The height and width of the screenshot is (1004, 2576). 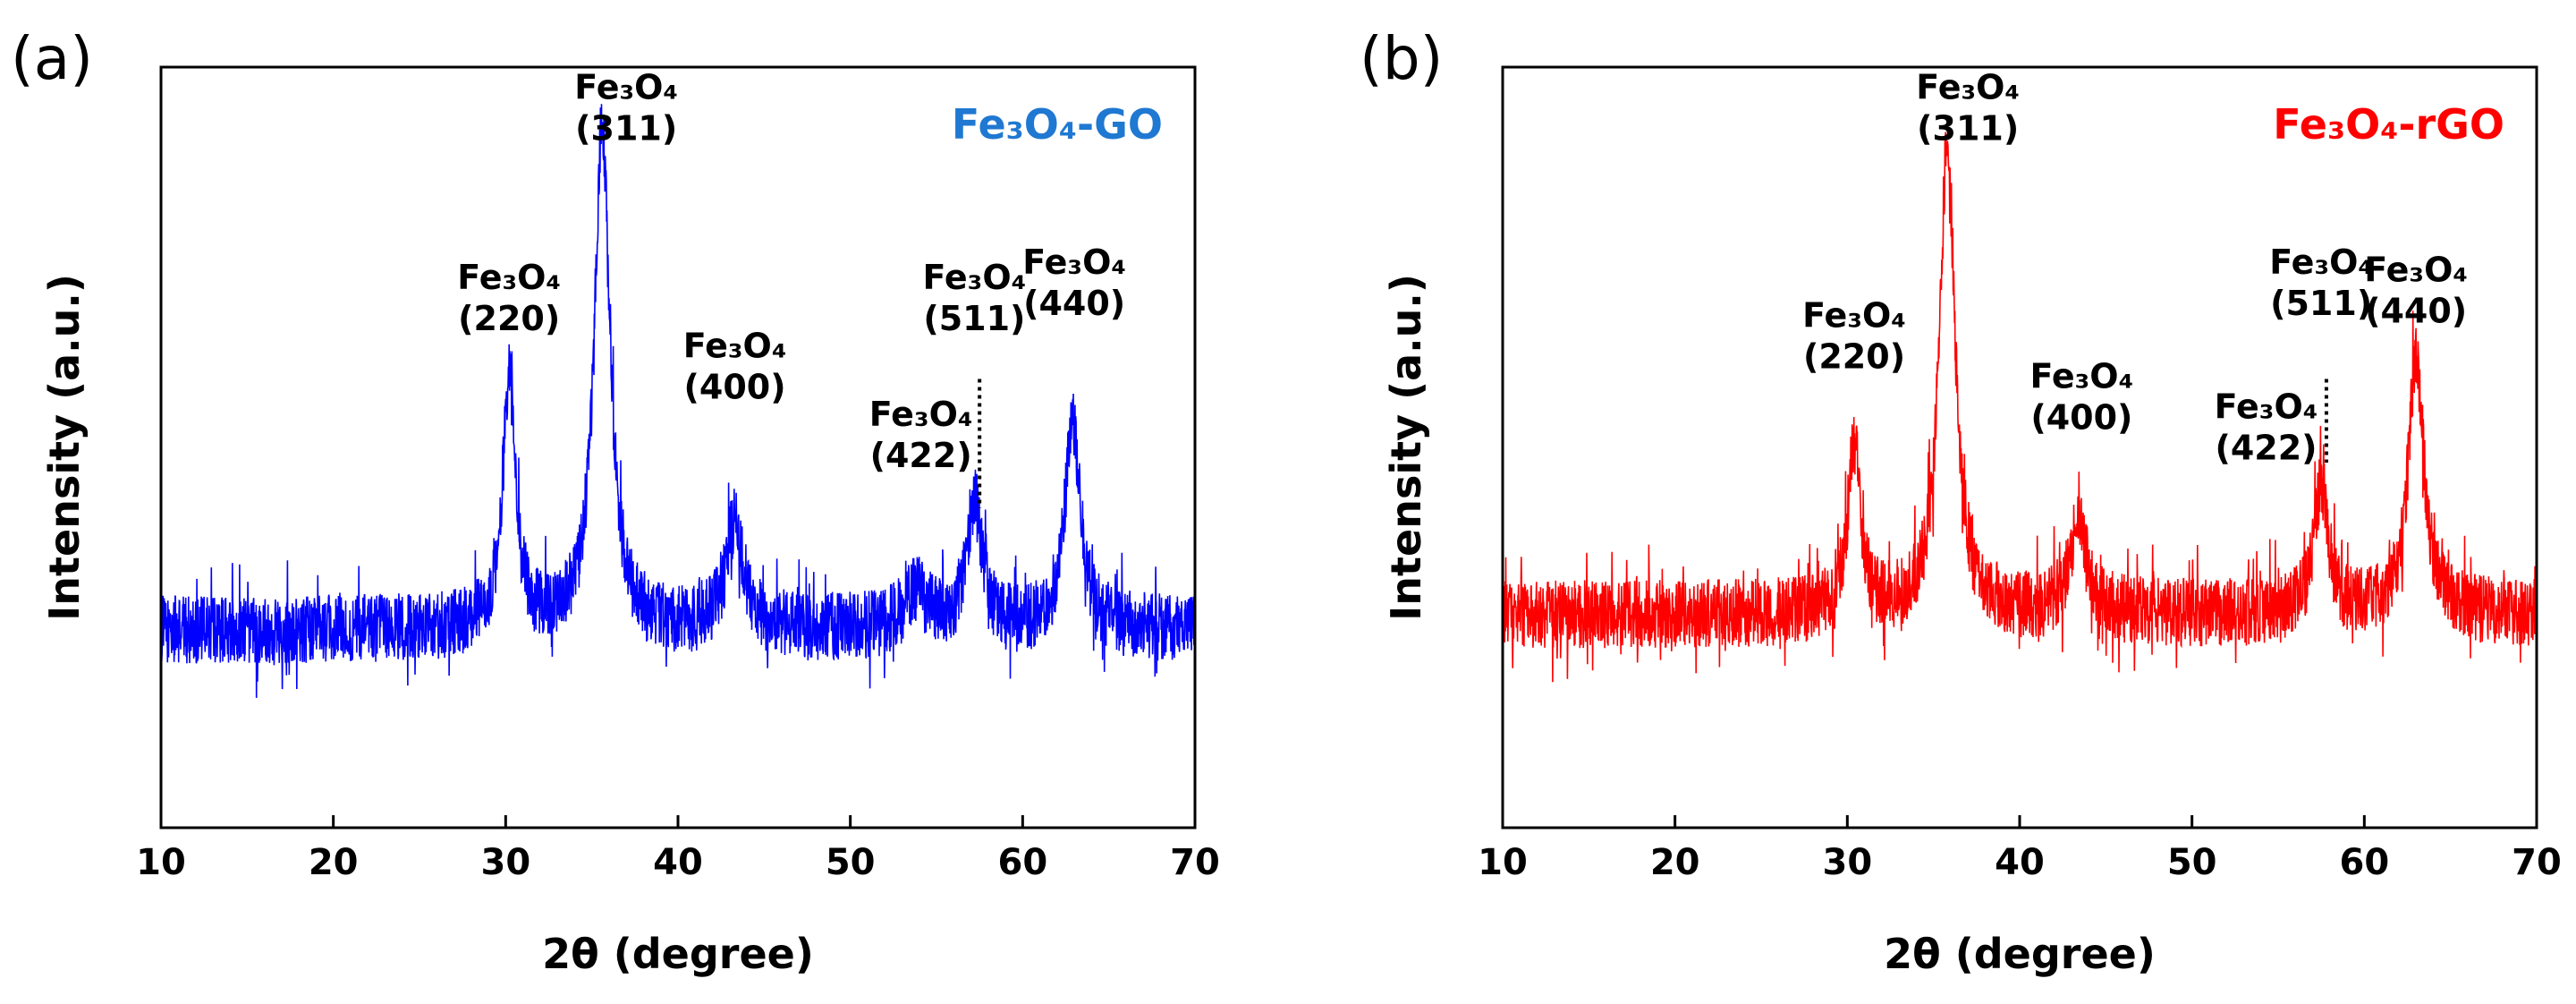 I want to click on legend-label: Fe₃O₄-rGO, so click(x=2388, y=124).